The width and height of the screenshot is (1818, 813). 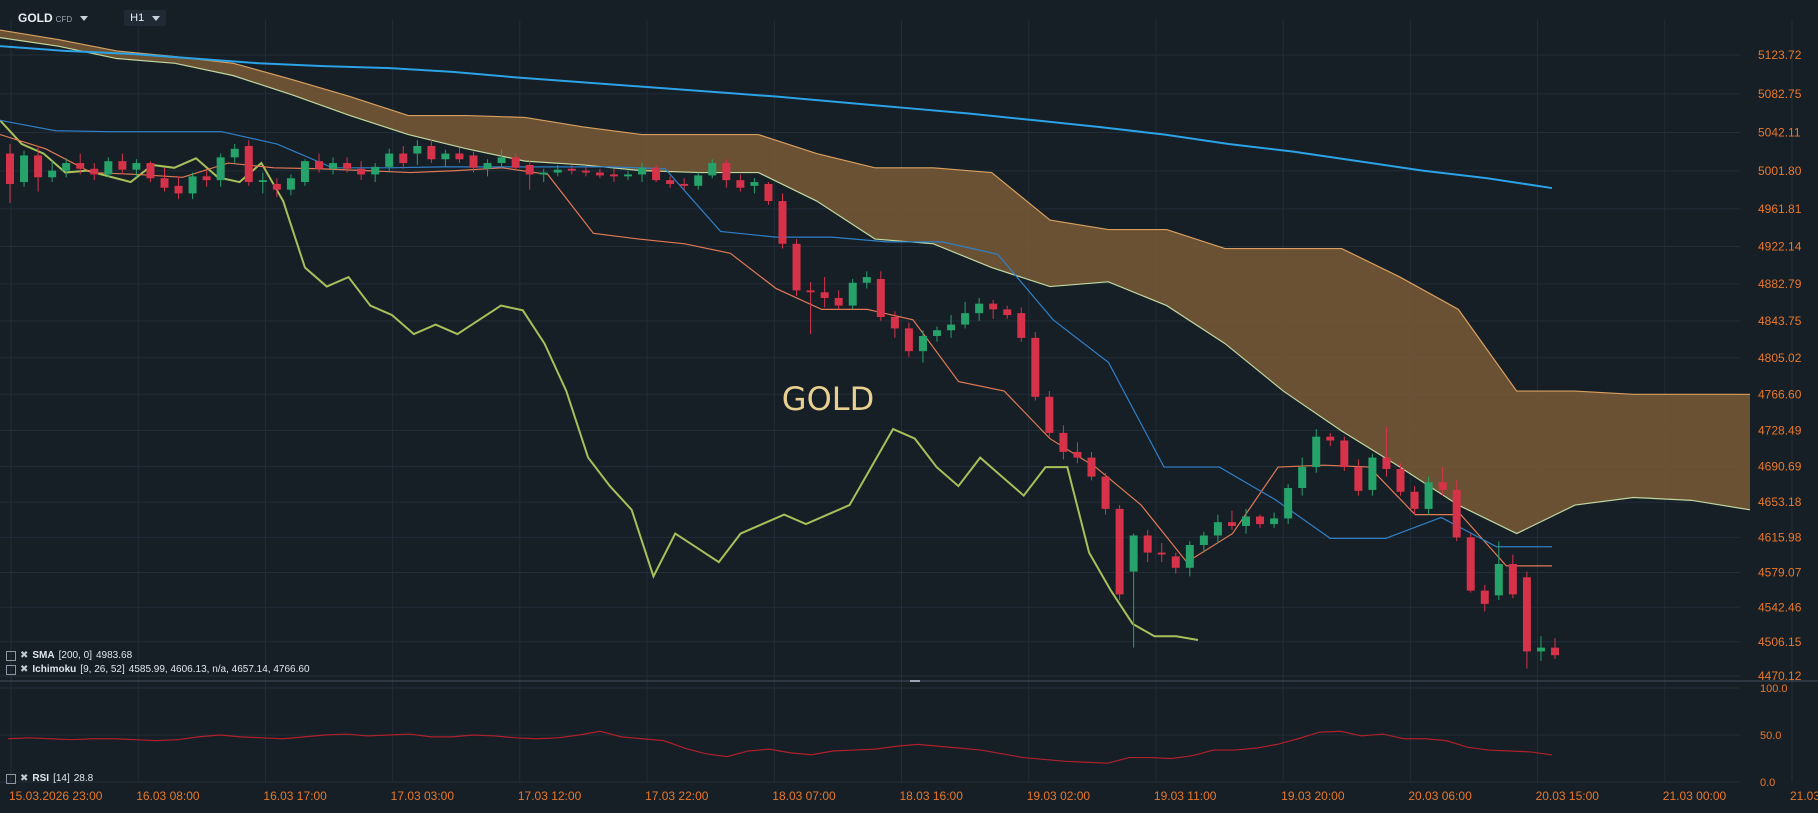 I want to click on symbol-selector: GOLD CFD, so click(x=53, y=18).